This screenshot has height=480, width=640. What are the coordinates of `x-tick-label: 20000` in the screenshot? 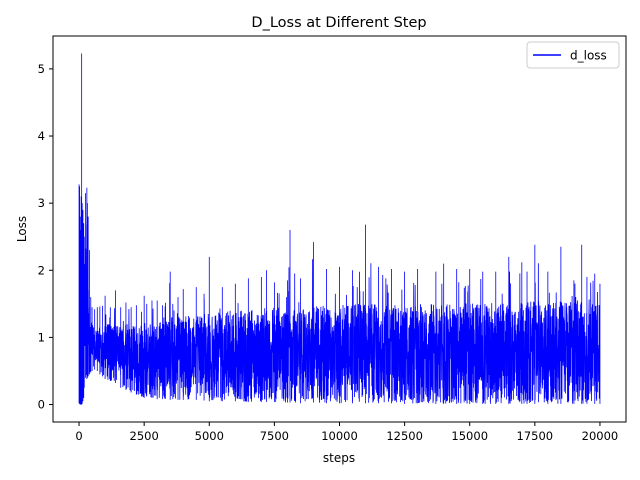 It's located at (600, 436).